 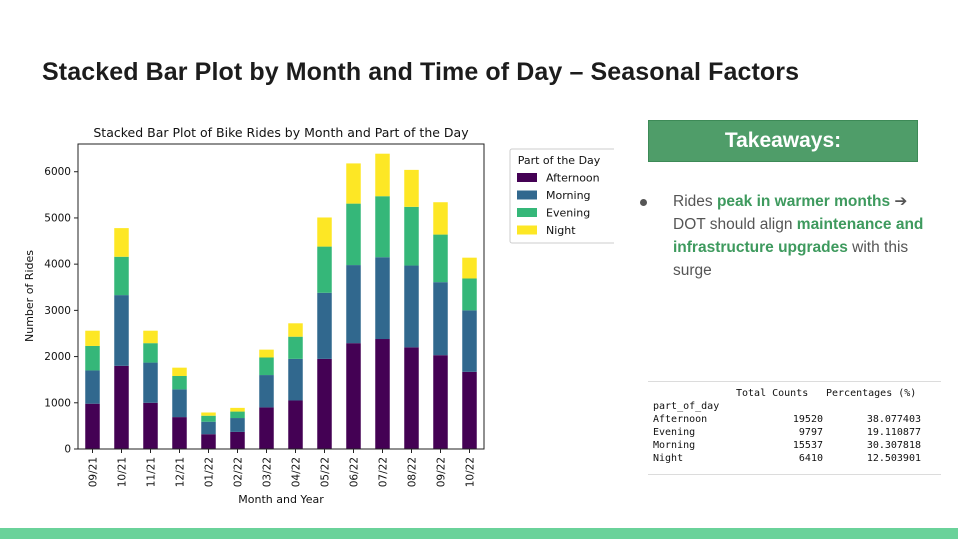 What do you see at coordinates (791, 259) in the screenshot?
I see `bullet-text-3: with this surge` at bounding box center [791, 259].